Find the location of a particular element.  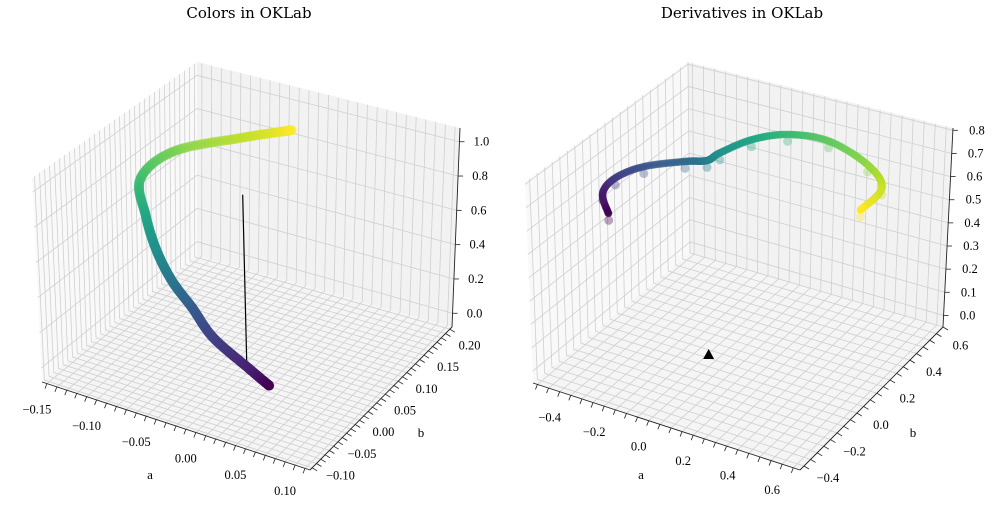

x-tick-label: 0.2 is located at coordinates (683, 461).